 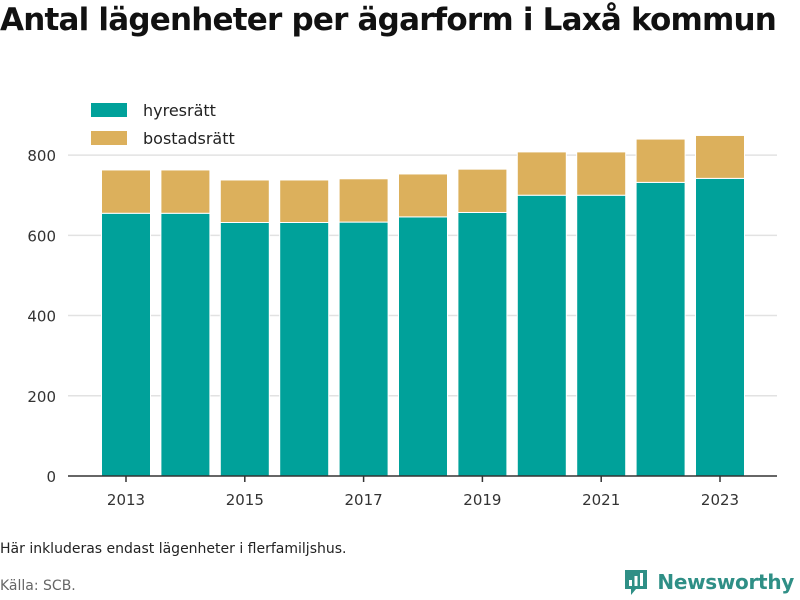 What do you see at coordinates (720, 500) in the screenshot?
I see `x-tick-label: 2023` at bounding box center [720, 500].